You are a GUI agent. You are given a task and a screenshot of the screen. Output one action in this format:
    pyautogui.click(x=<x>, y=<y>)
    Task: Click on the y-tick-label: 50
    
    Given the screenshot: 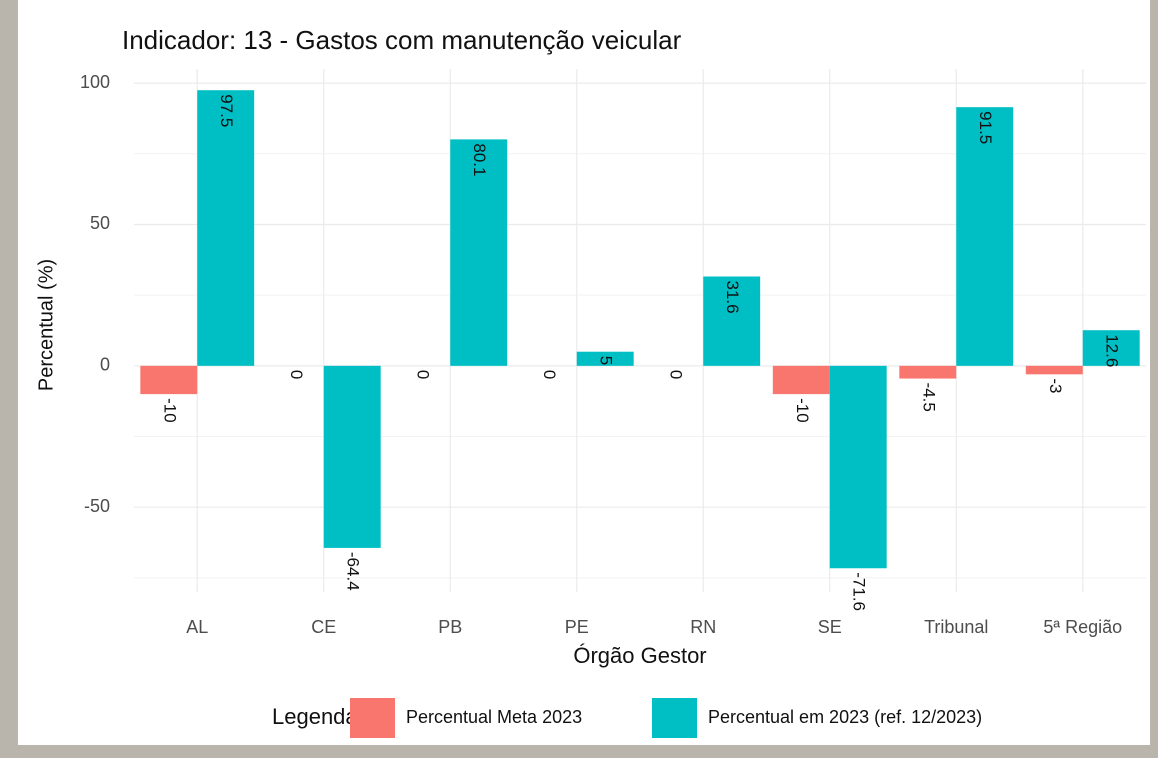 What is the action you would take?
    pyautogui.click(x=100, y=223)
    